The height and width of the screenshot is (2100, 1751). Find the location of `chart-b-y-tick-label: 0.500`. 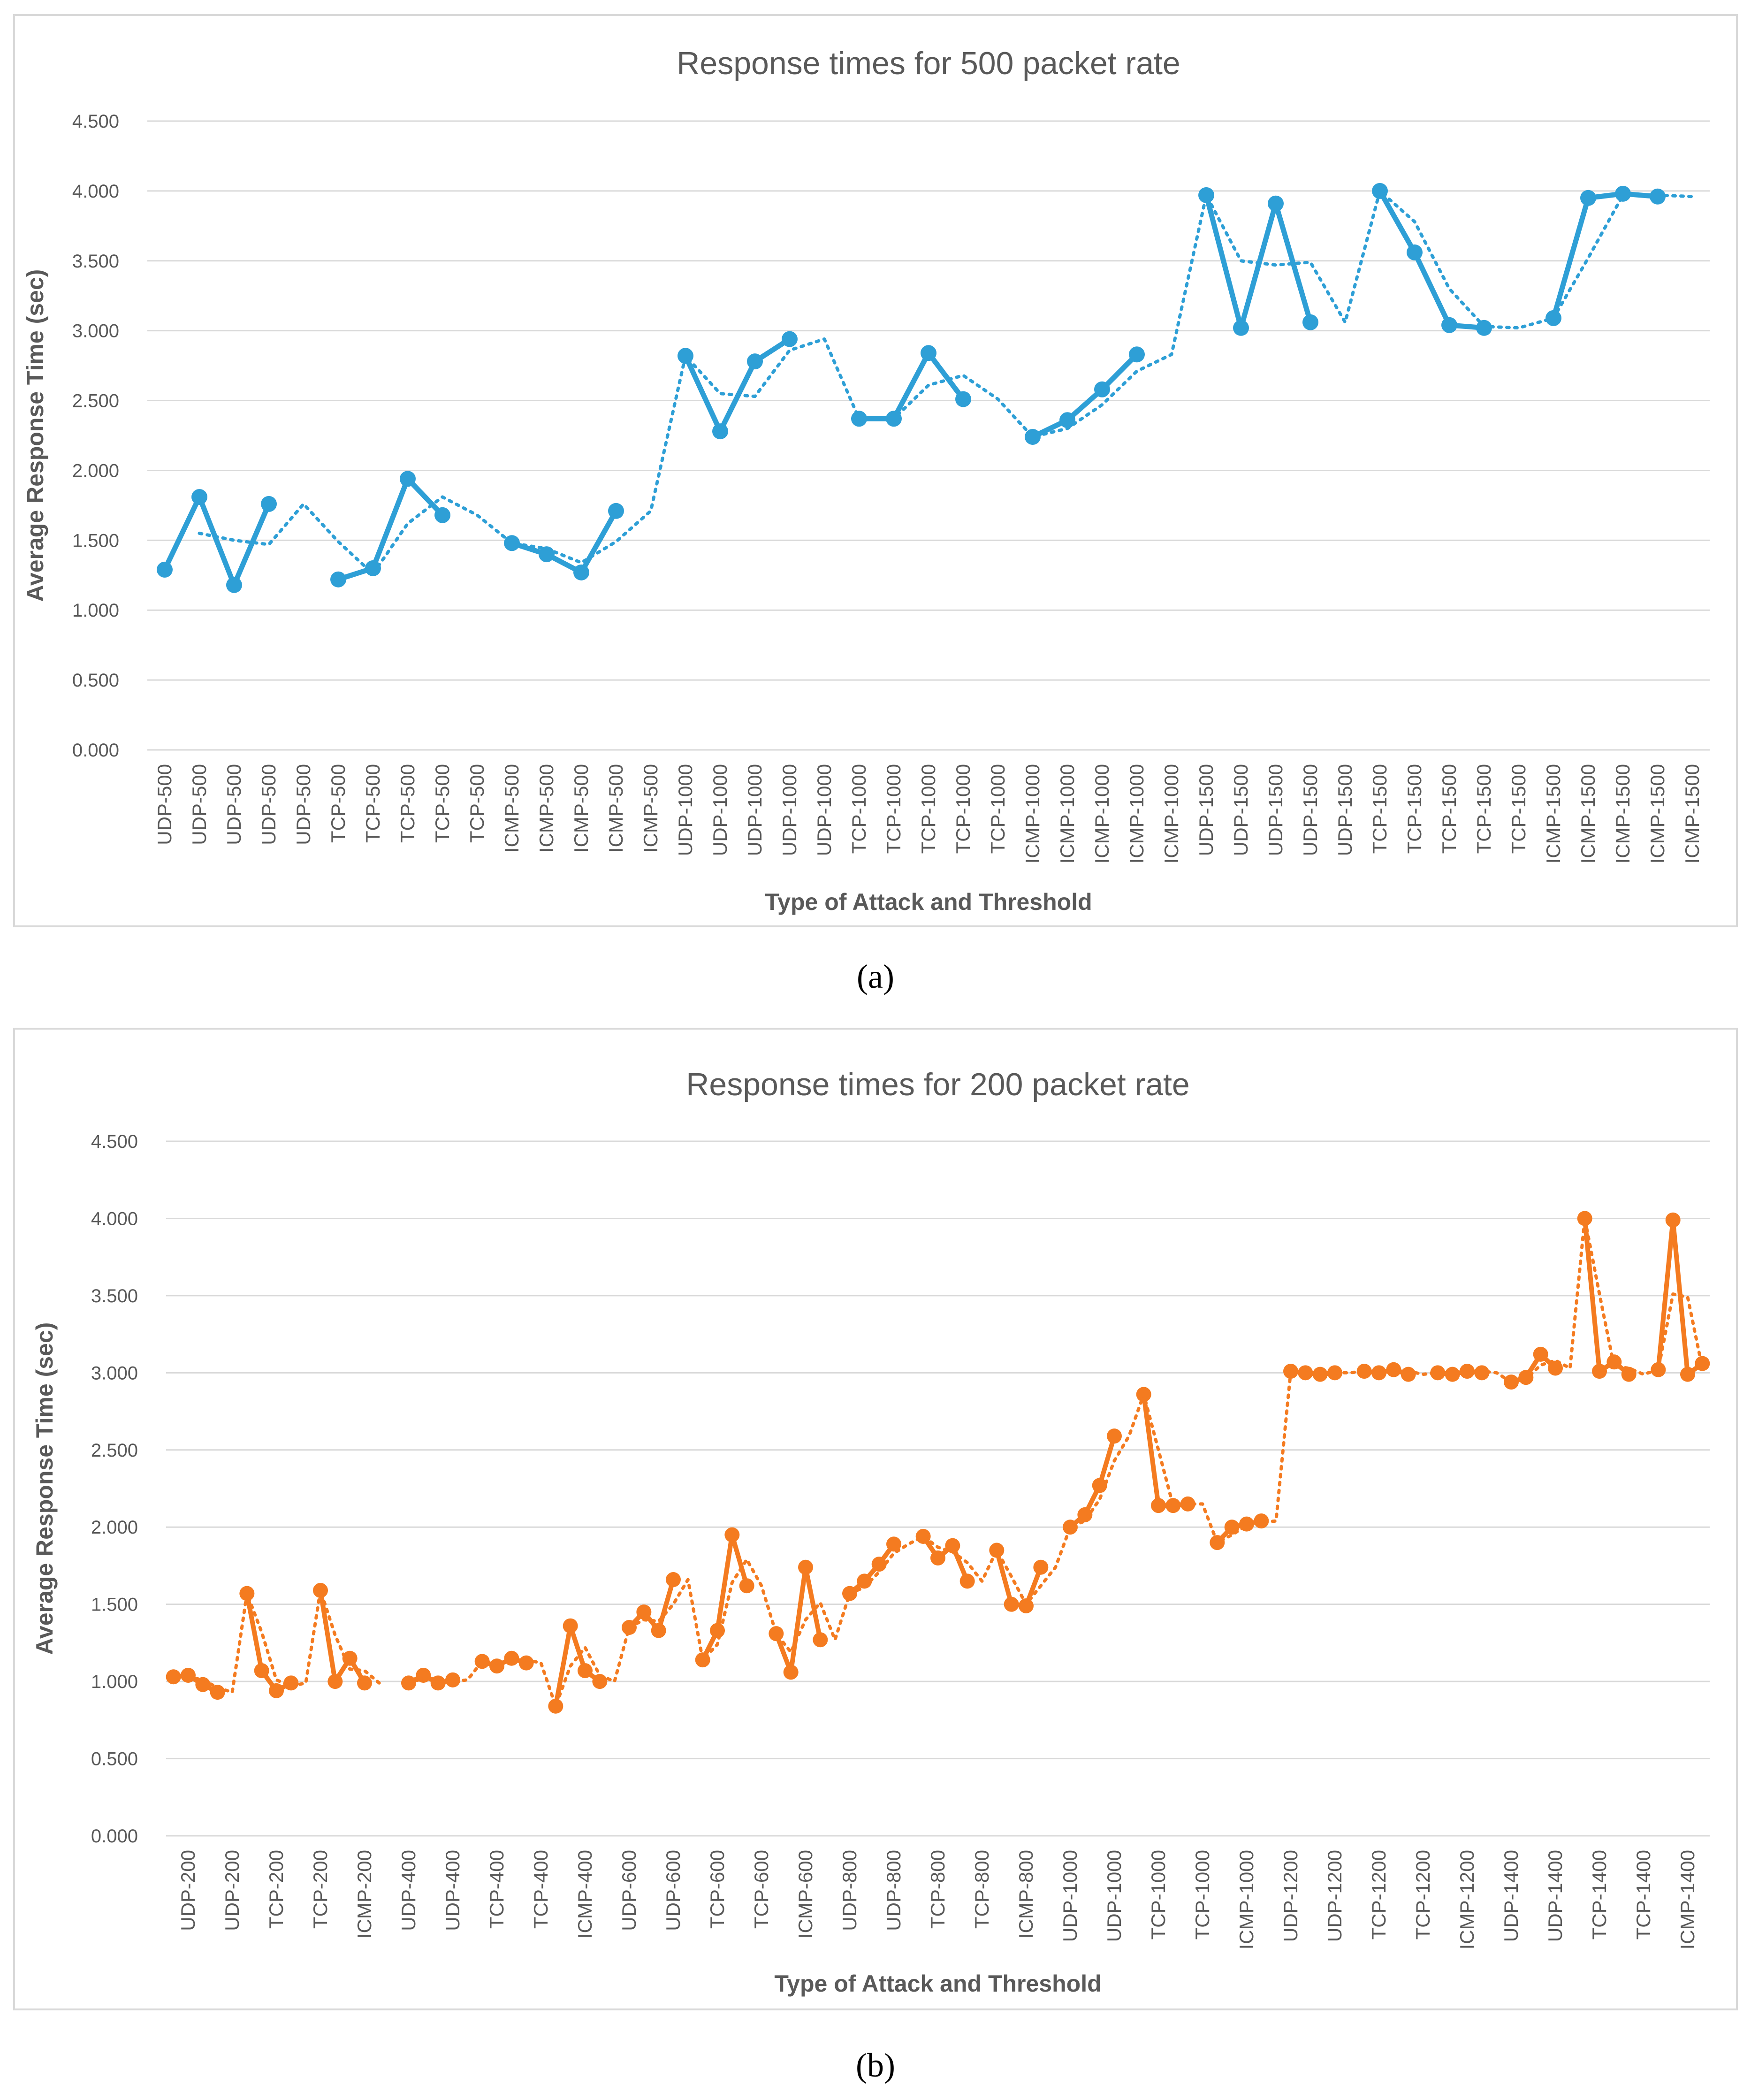

chart-b-y-tick-label: 0.500 is located at coordinates (115, 1759).